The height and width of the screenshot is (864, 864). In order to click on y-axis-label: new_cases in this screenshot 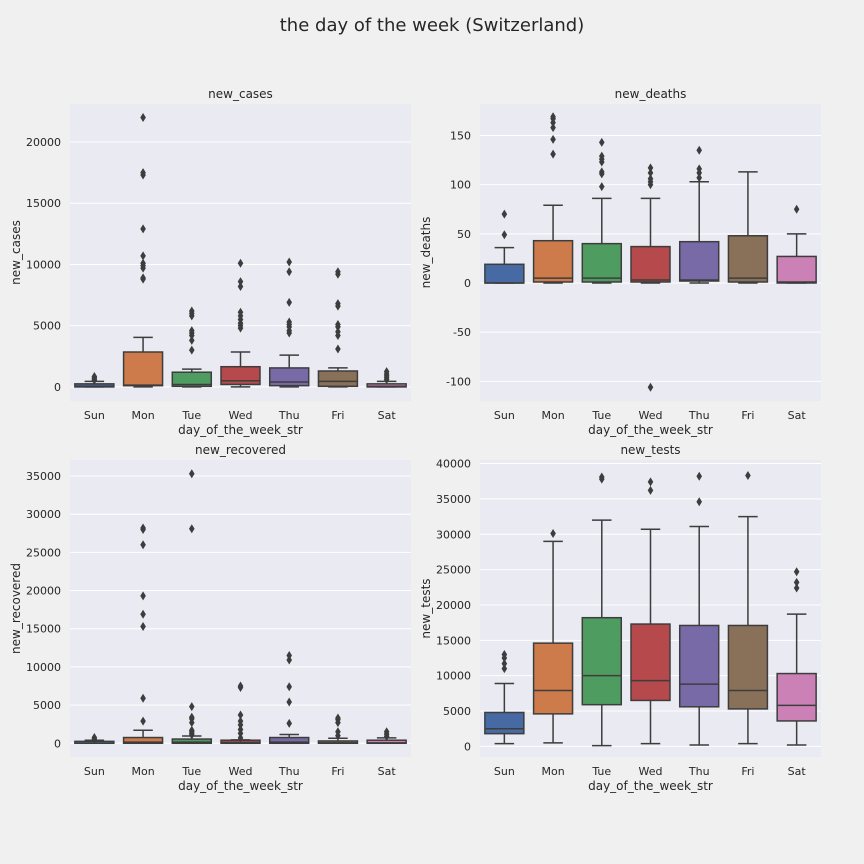, I will do `click(16, 252)`.